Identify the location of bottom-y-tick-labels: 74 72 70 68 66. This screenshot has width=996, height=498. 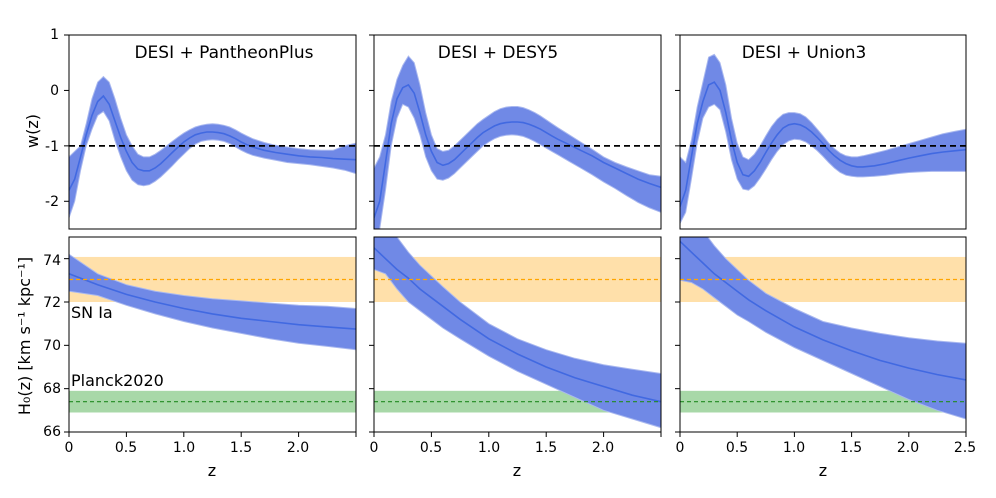
(52, 346).